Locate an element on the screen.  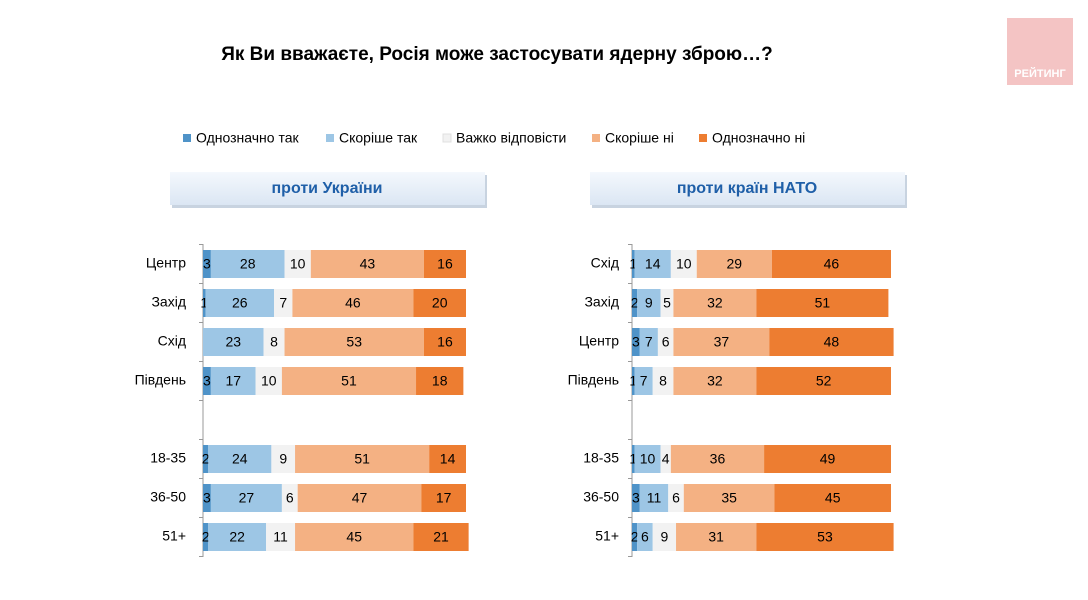
legend-label: Скоріше ні is located at coordinates (639, 138).